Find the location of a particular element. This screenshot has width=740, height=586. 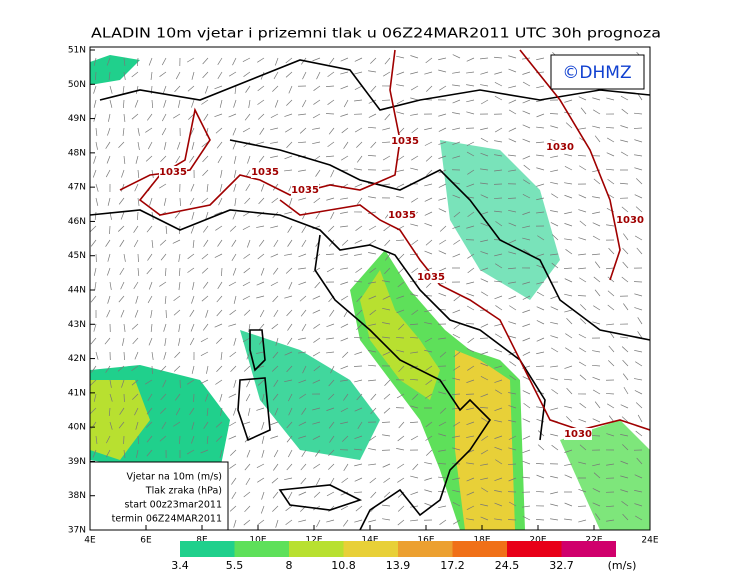

latitude-label: 44N is located at coordinates (77, 291).